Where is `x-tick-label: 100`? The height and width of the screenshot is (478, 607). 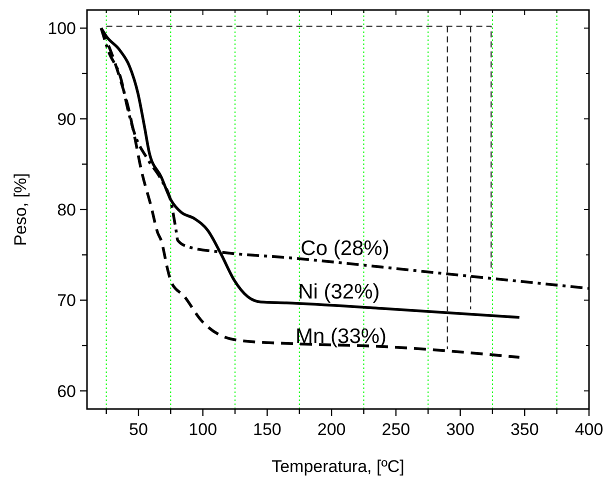 x-tick-label: 100 is located at coordinates (203, 429).